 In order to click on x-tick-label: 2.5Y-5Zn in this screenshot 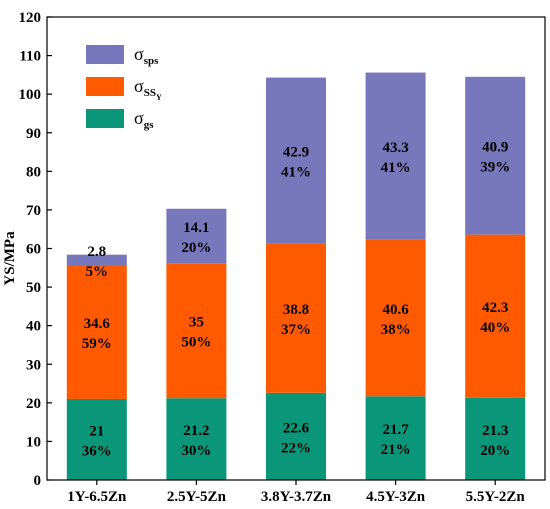, I will do `click(197, 497)`.